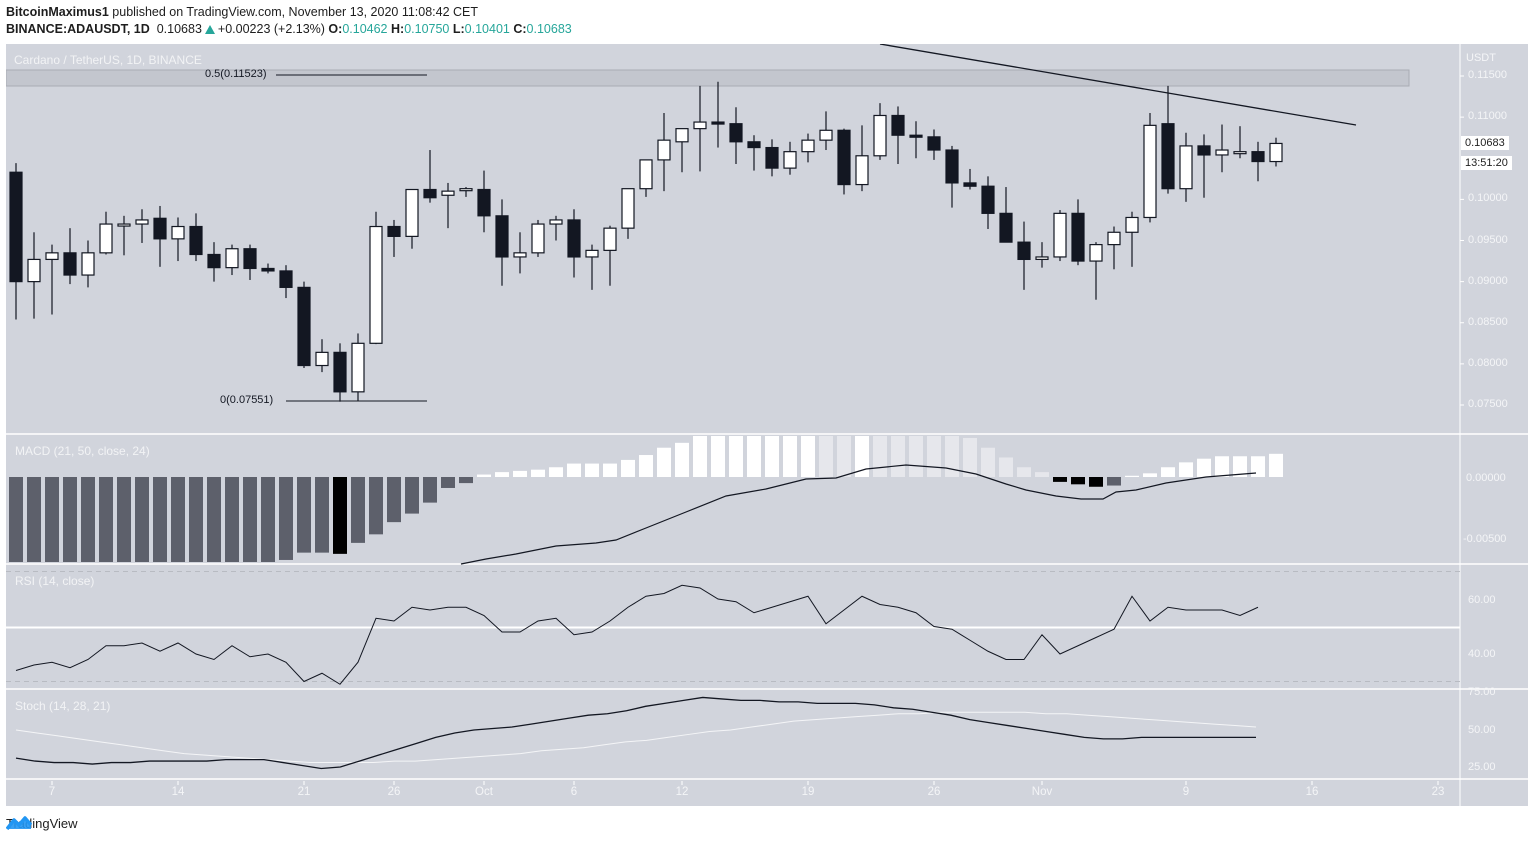 The image size is (1534, 843). Describe the element at coordinates (934, 792) in the screenshot. I see `time-axis-label: 26` at that location.